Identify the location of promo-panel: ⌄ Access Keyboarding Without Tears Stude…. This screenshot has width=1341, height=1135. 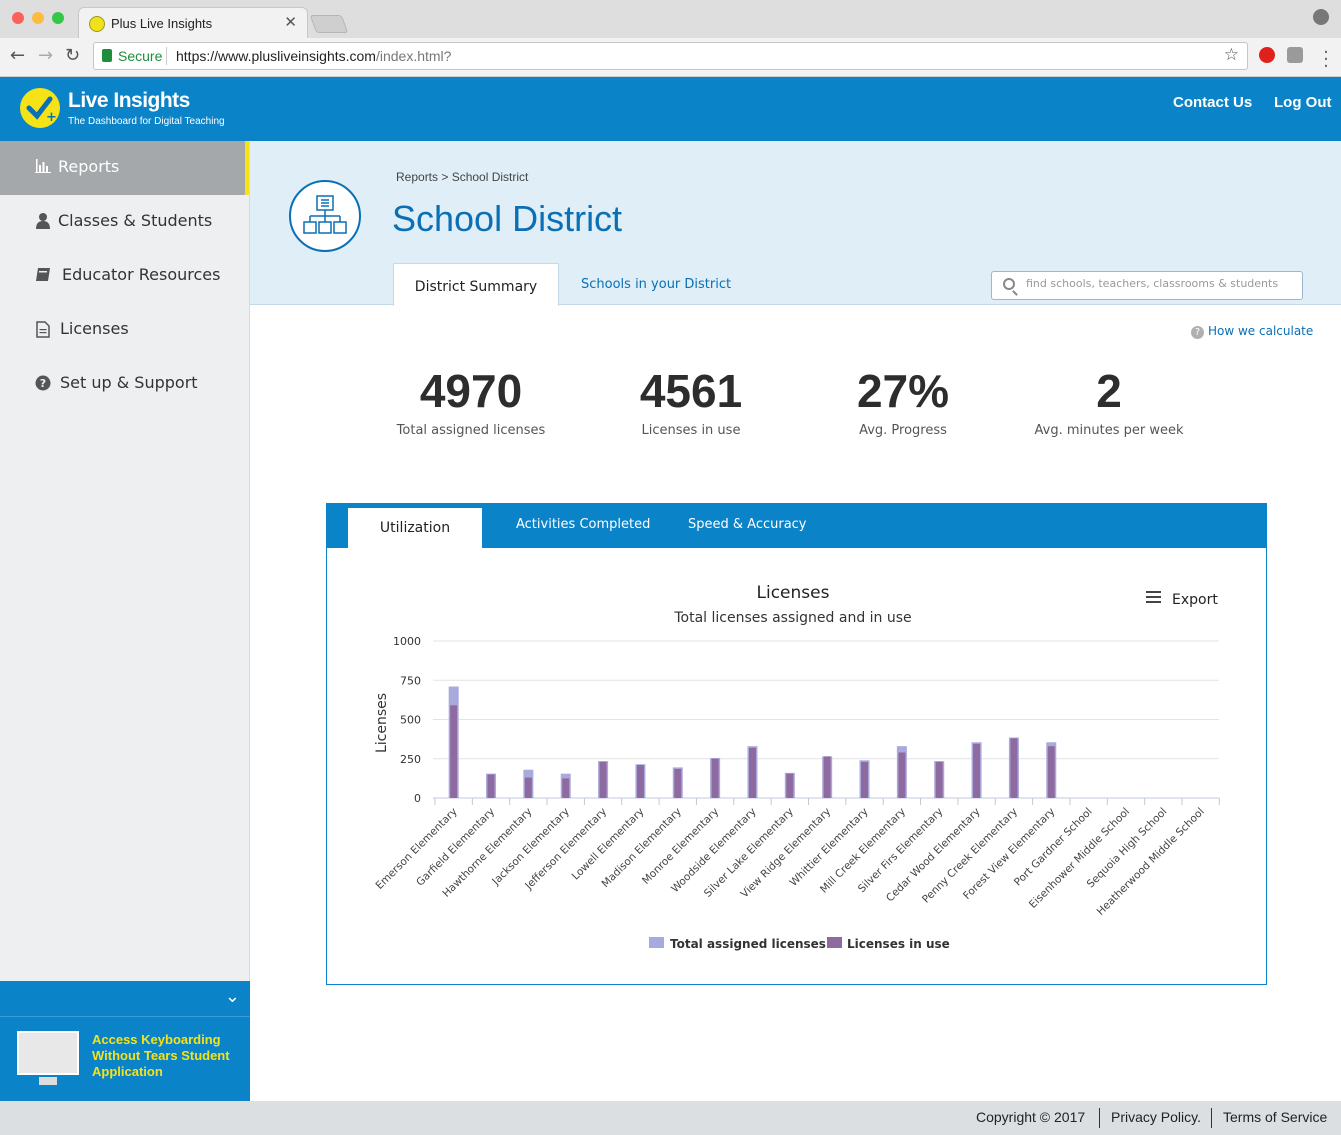
(125, 1041).